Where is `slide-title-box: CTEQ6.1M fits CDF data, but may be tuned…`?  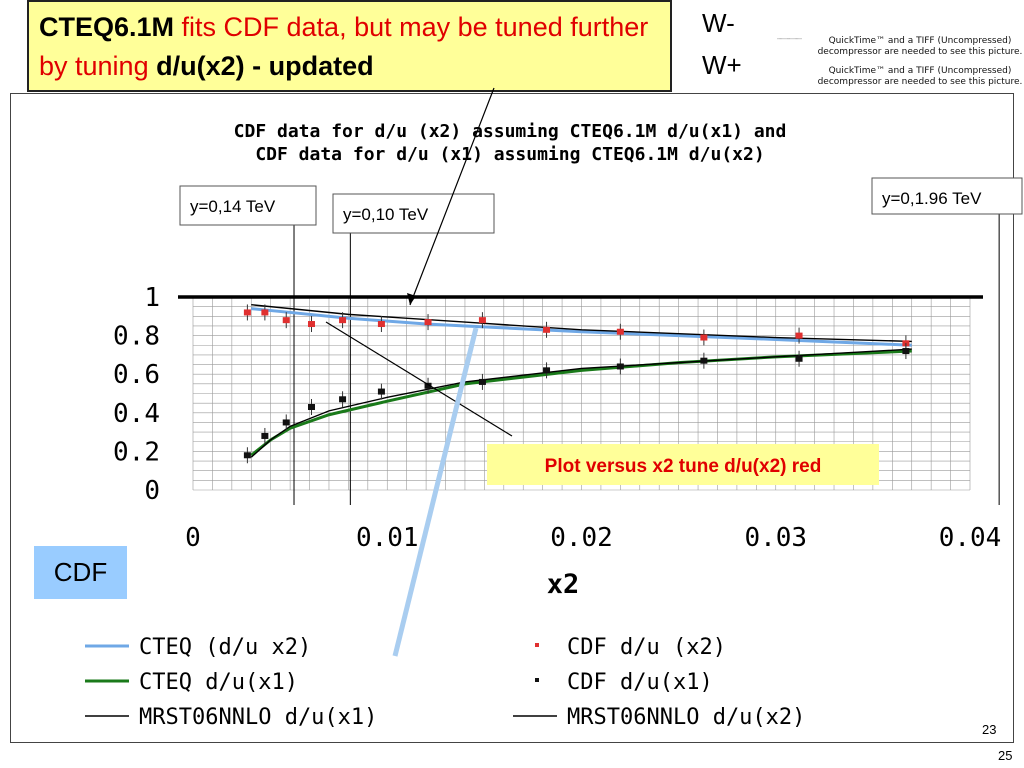 slide-title-box: CTEQ6.1M fits CDF data, but may be tuned… is located at coordinates (349, 46).